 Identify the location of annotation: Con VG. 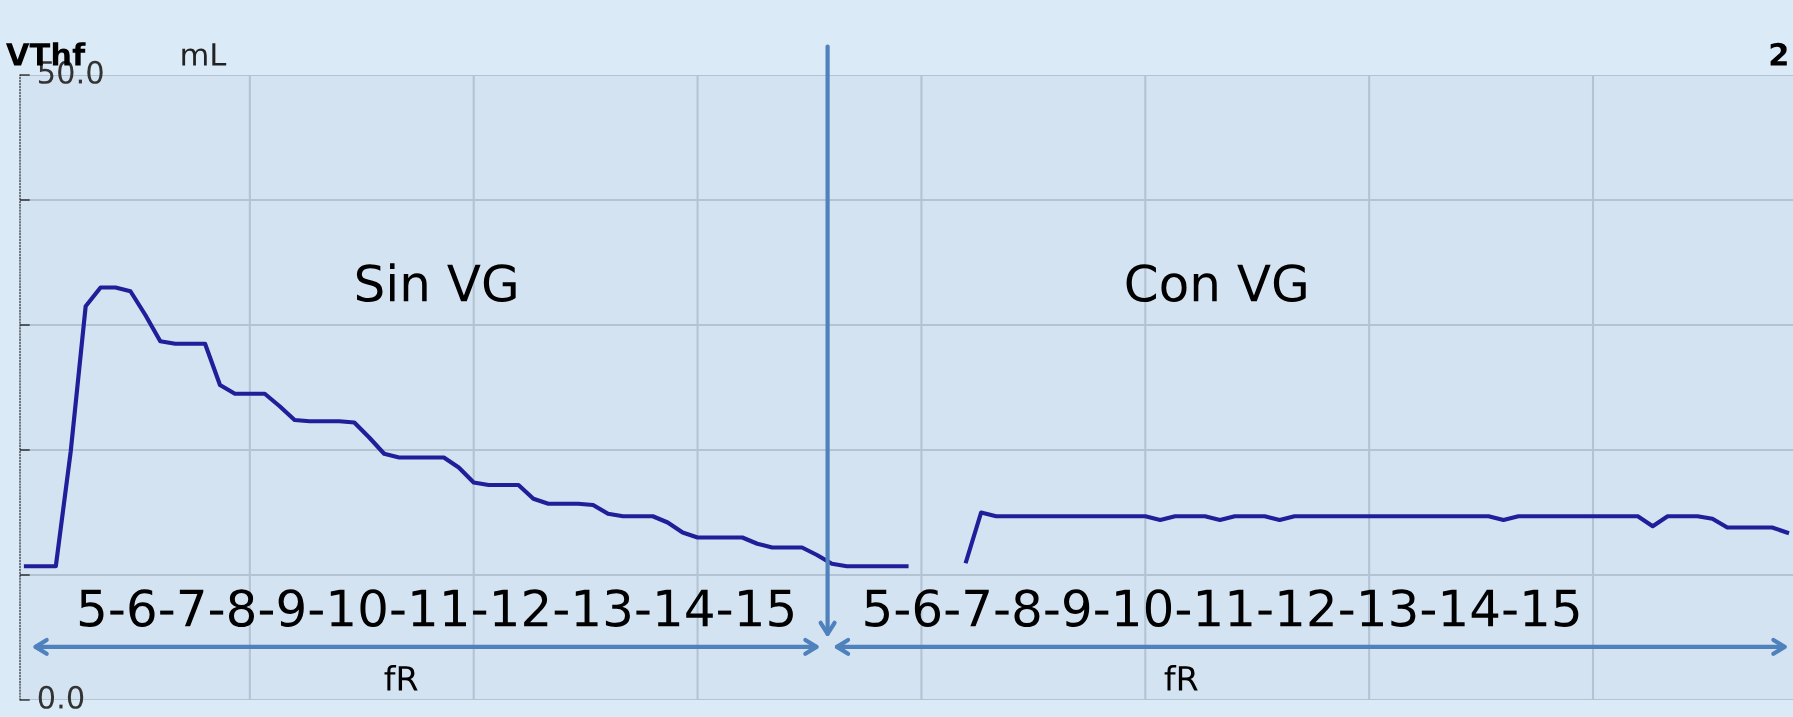
(1216, 283).